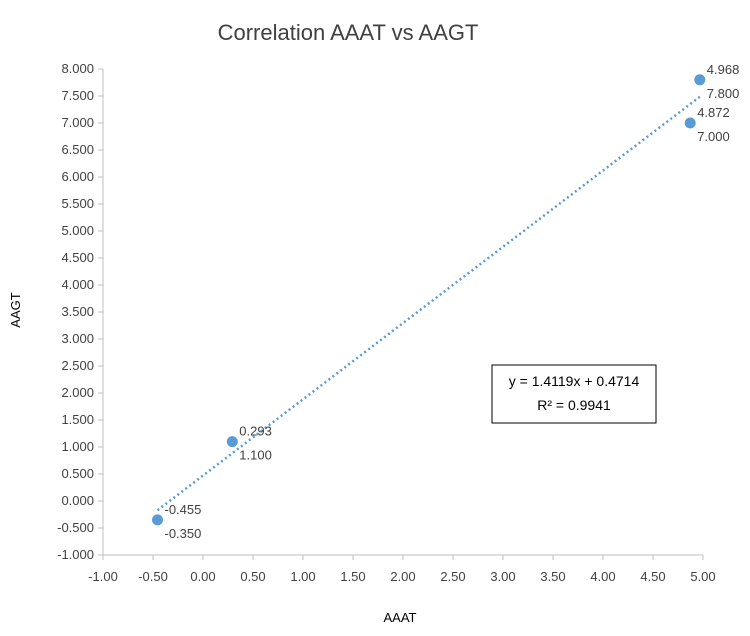 The height and width of the screenshot is (636, 750). I want to click on y-tick-label: 7.000, so click(77, 122).